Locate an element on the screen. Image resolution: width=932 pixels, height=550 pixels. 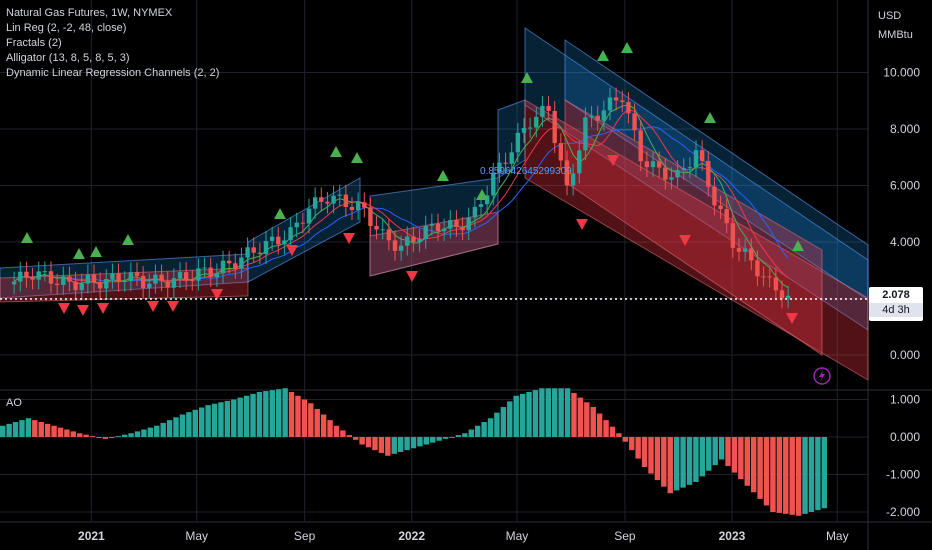
ao-pane-label: AO is located at coordinates (14, 403).